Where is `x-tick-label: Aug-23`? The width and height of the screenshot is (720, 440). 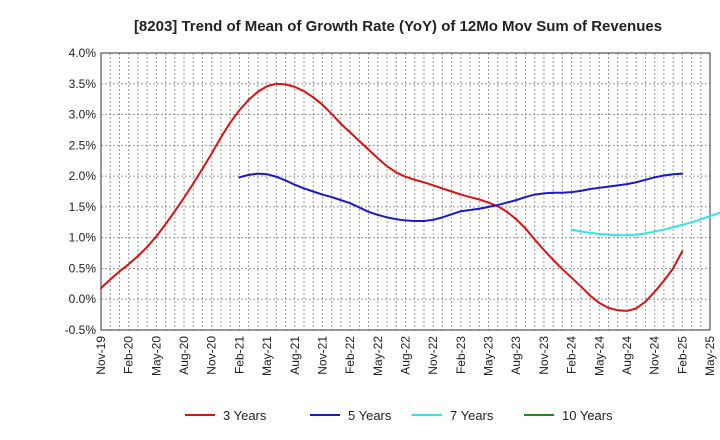
x-tick-label: Aug-23 is located at coordinates (516, 355).